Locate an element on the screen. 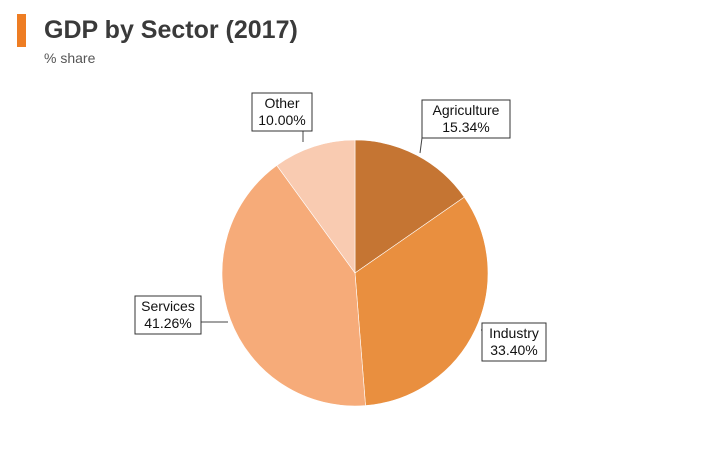  slice-value-other: 10.00% is located at coordinates (281, 120).